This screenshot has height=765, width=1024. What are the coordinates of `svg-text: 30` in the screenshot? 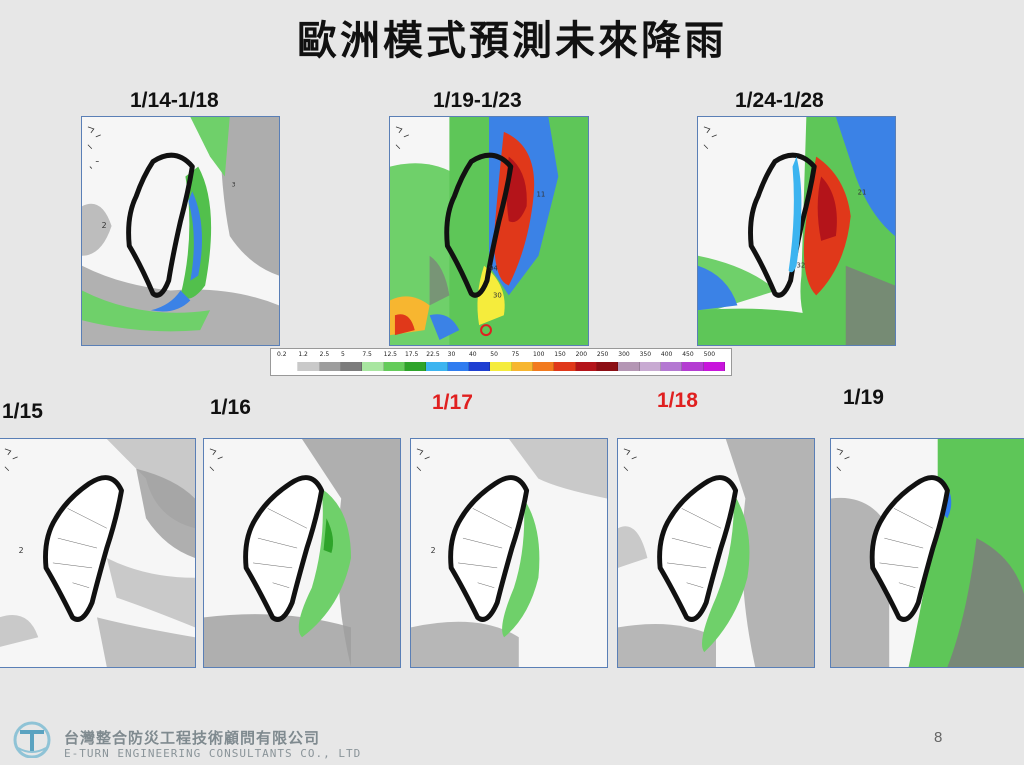 It's located at (497, 295).